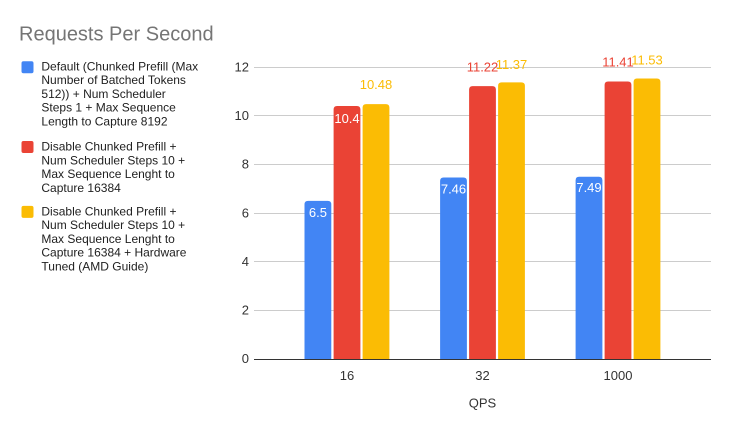 The height and width of the screenshot is (433, 731). Describe the element at coordinates (245, 261) in the screenshot. I see `svg-text: 4` at that location.